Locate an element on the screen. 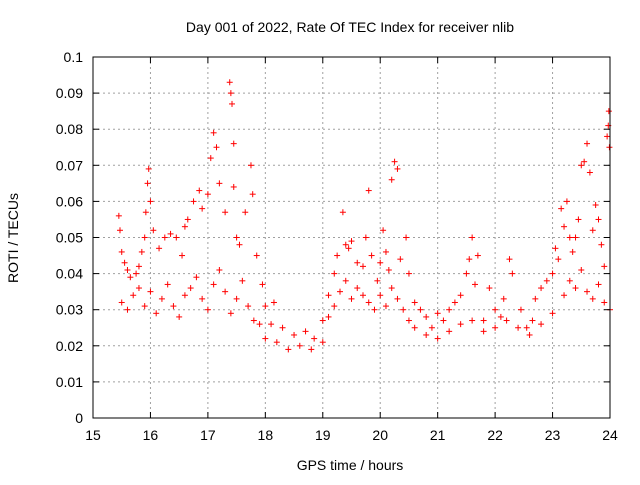 The width and height of the screenshot is (640, 485). x-tick-label: 16 is located at coordinates (151, 435).